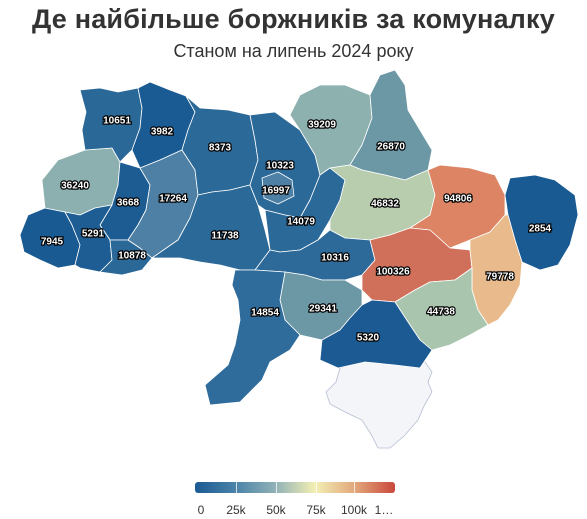 The image size is (587, 519). What do you see at coordinates (500, 277) in the screenshot?
I see `value-label-donetsk: 79778` at bounding box center [500, 277].